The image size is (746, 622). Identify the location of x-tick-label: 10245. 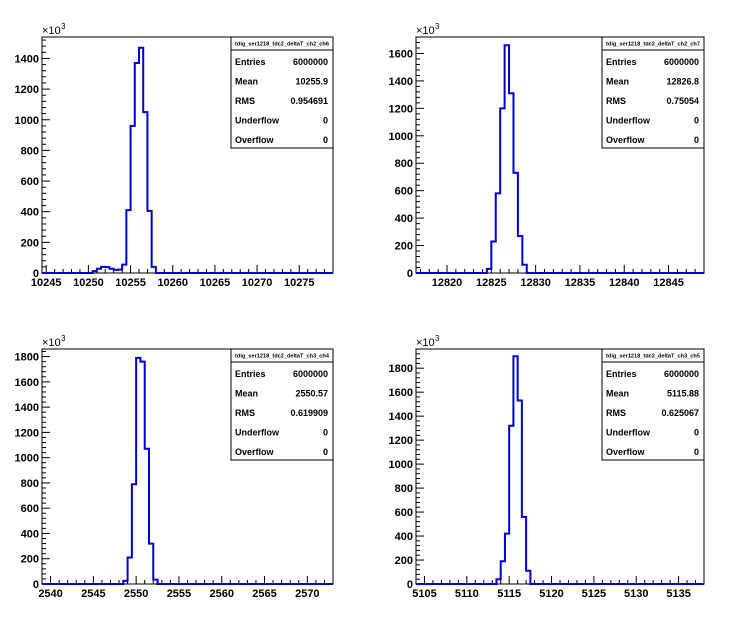
(46, 283).